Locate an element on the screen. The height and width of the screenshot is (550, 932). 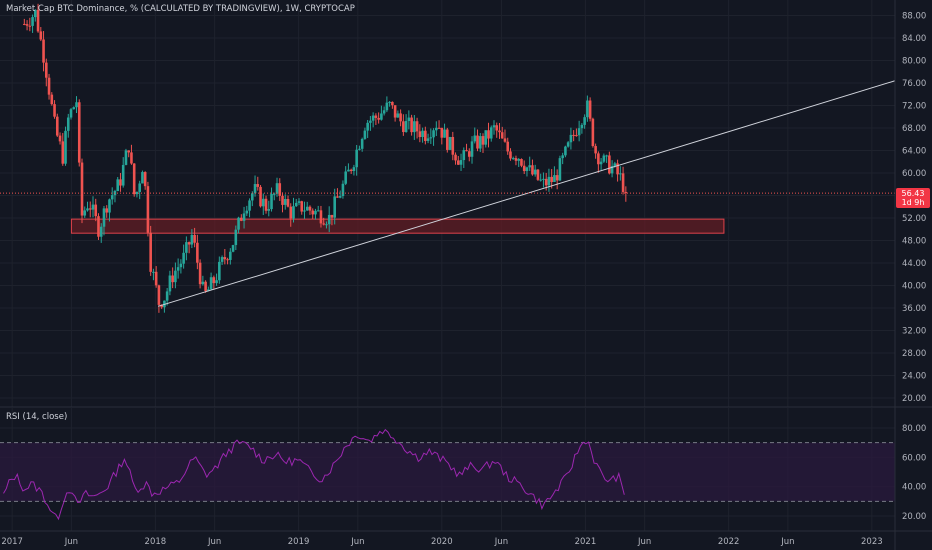
price-tick-label: 40.00 is located at coordinates (914, 287).